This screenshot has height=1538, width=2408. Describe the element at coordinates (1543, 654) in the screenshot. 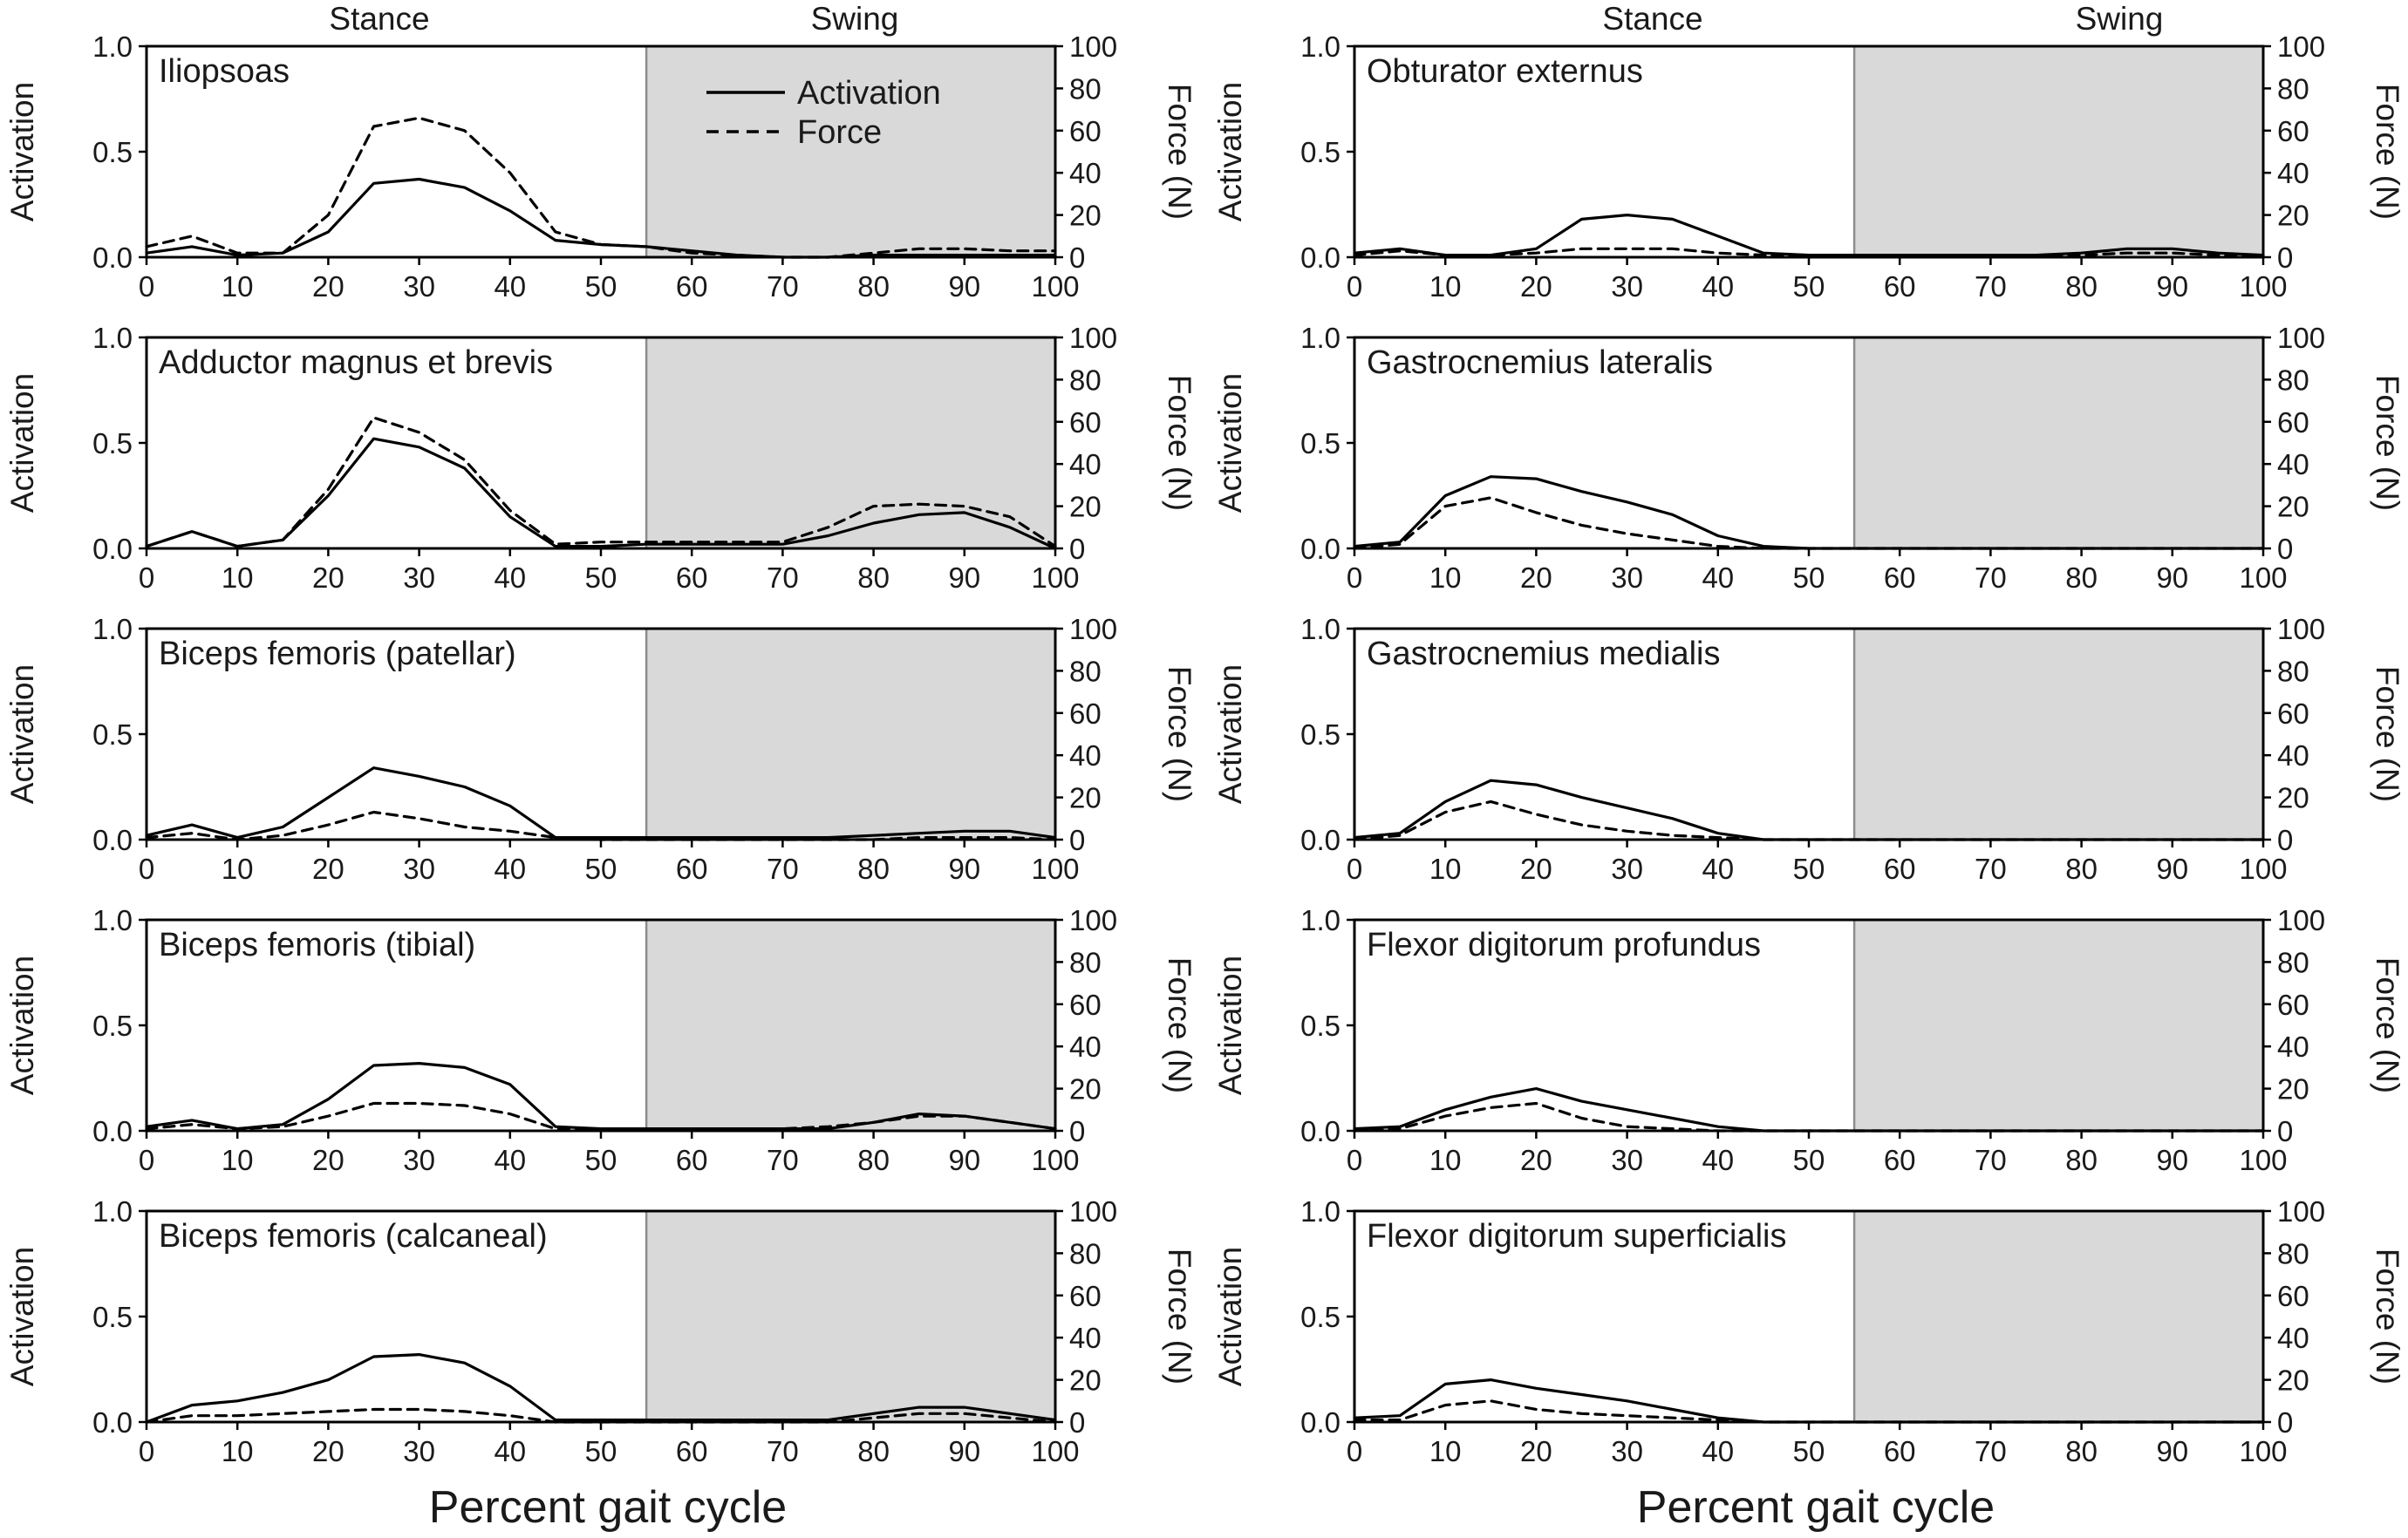

I see `panel-title: Gastrocnemius medialis` at that location.